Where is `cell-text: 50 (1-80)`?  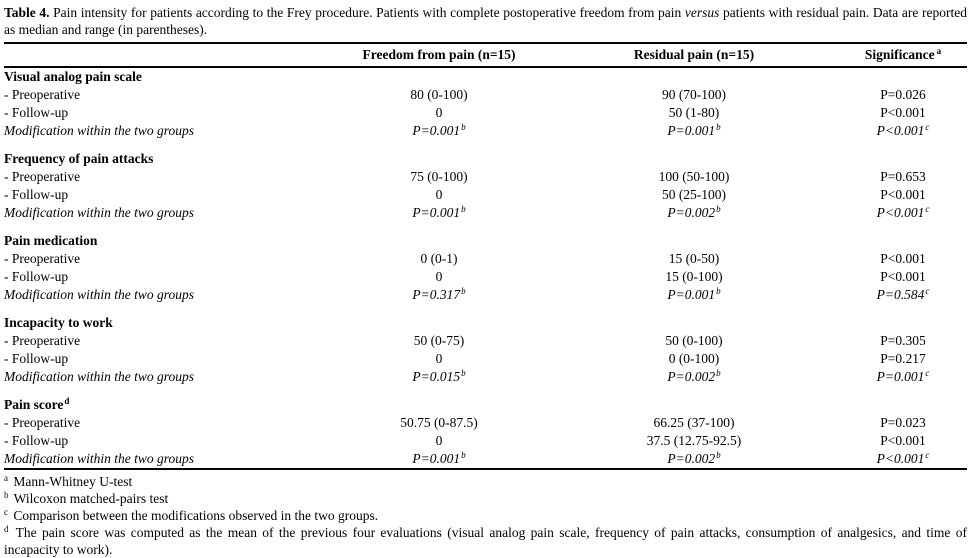 cell-text: 50 (1-80) is located at coordinates (694, 112).